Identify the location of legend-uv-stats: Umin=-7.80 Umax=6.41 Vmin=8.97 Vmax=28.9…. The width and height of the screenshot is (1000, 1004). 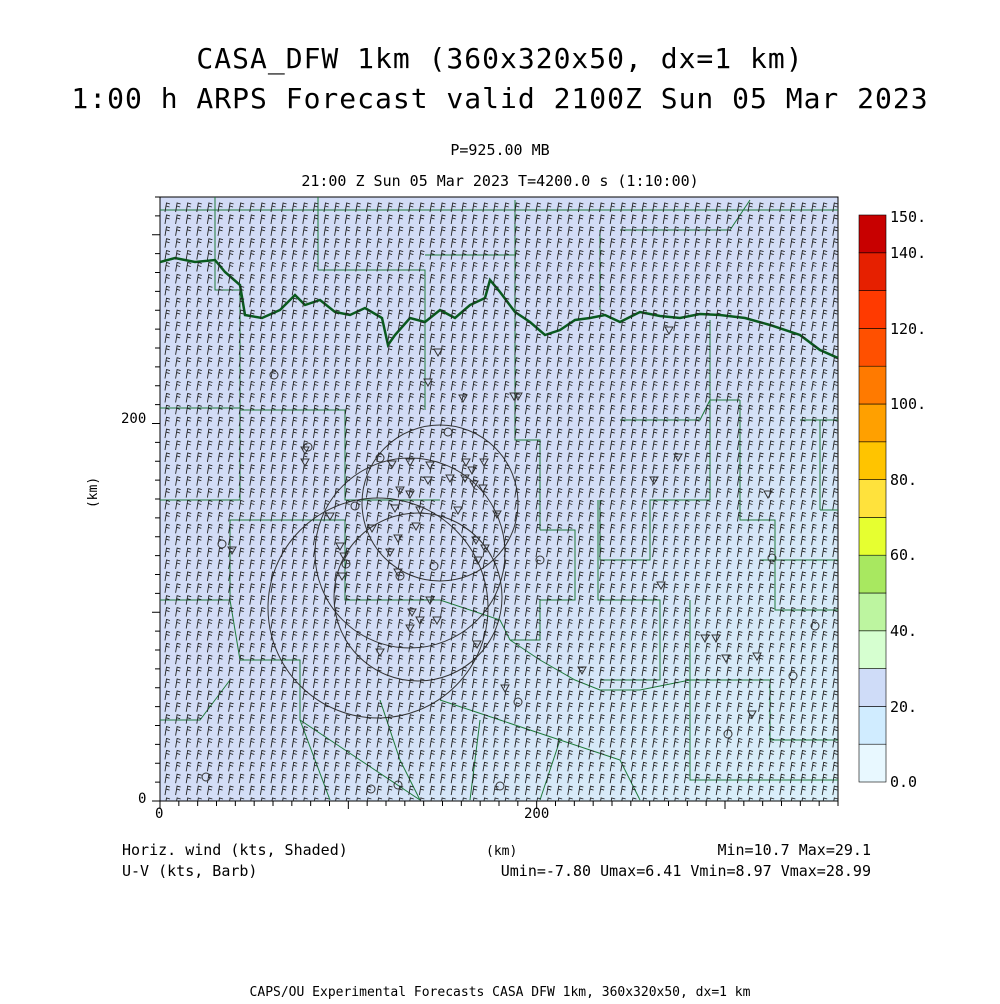
(685, 871).